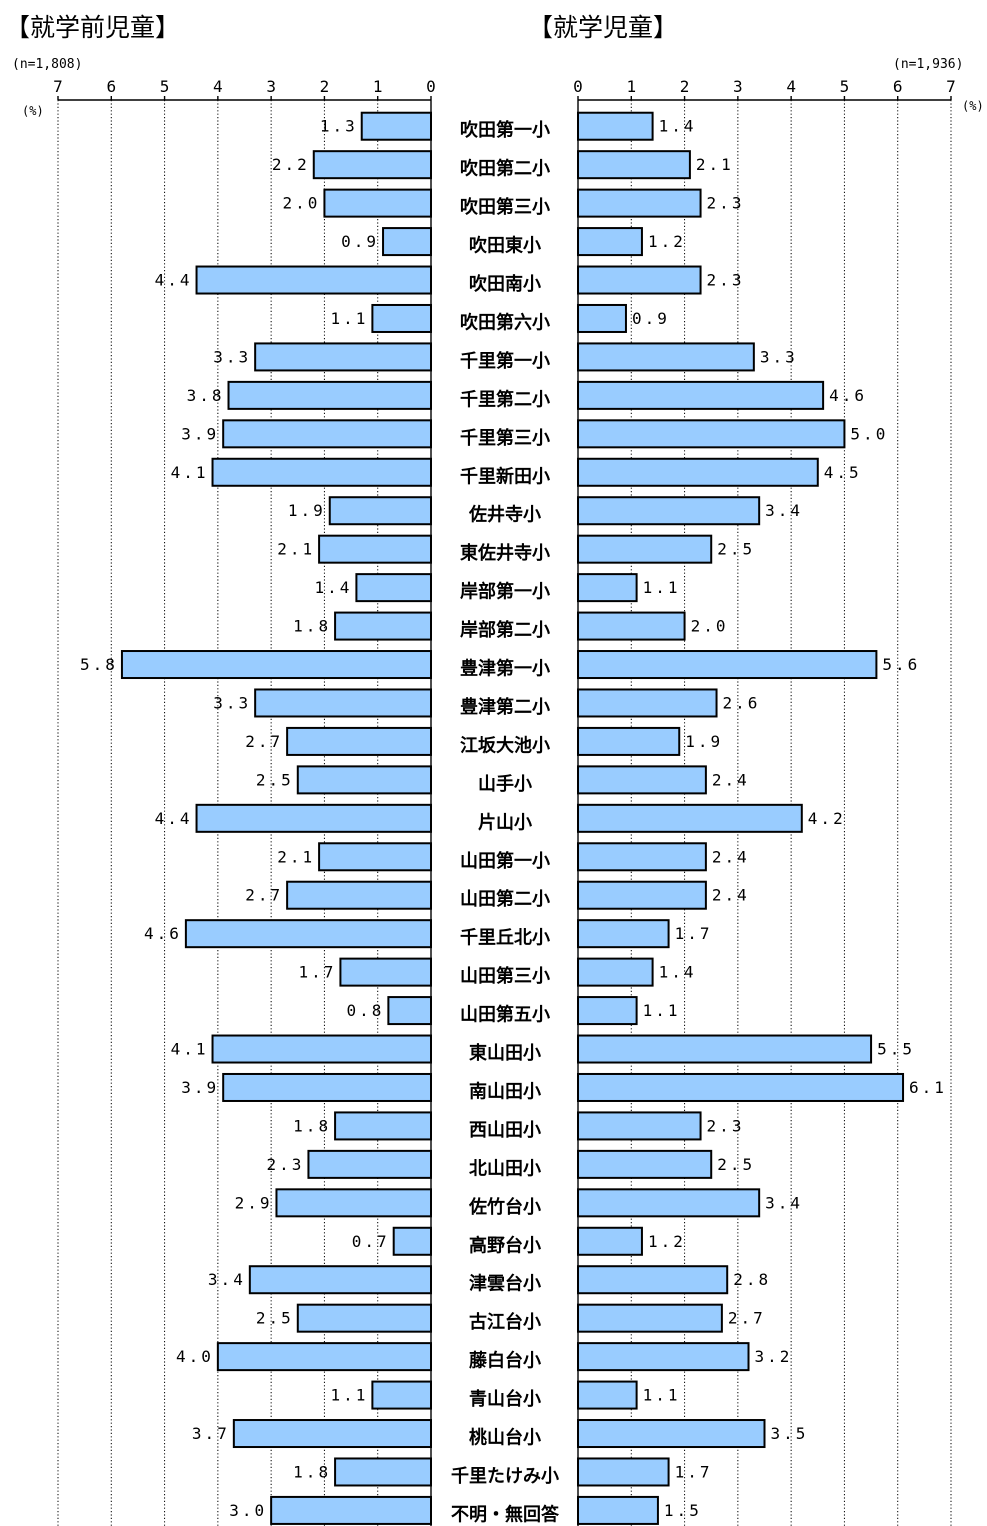  Describe the element at coordinates (683, 1510) in the screenshot. I see `right-value-label: 1.5` at that location.